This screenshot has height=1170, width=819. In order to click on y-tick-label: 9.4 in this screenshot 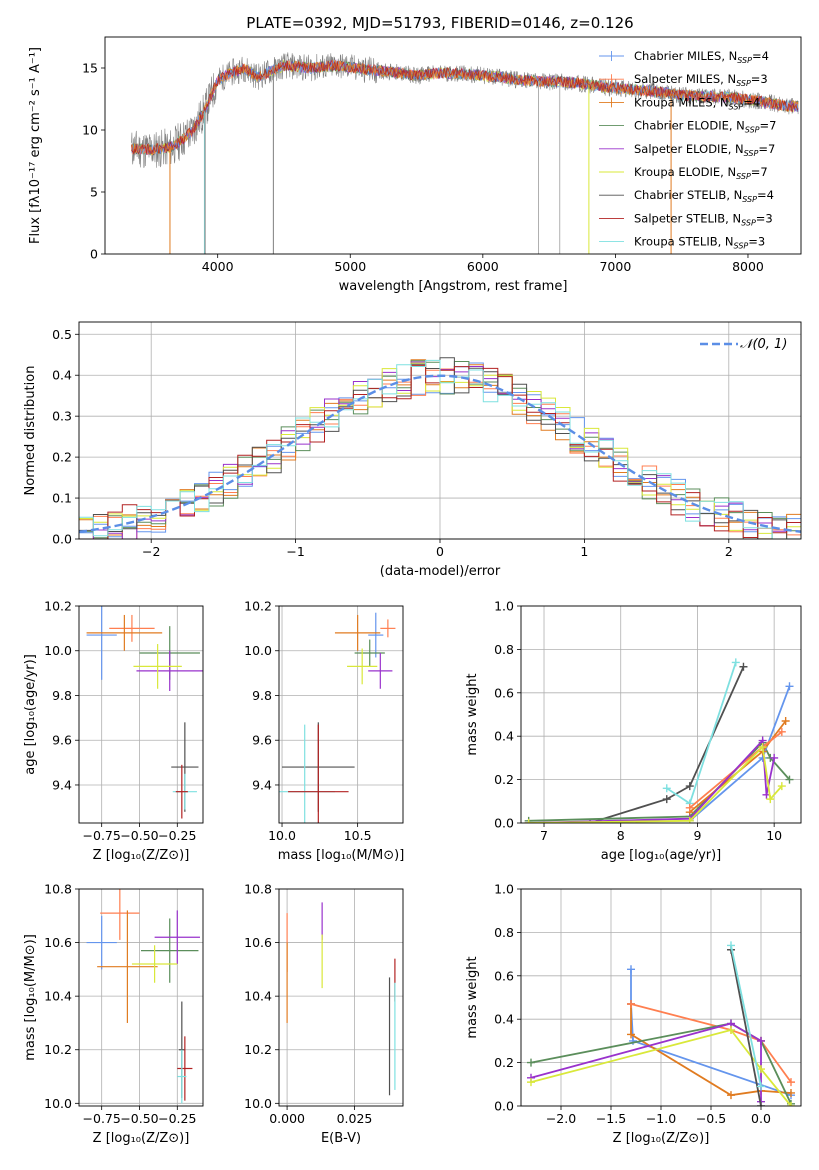, I will do `click(62, 784)`.